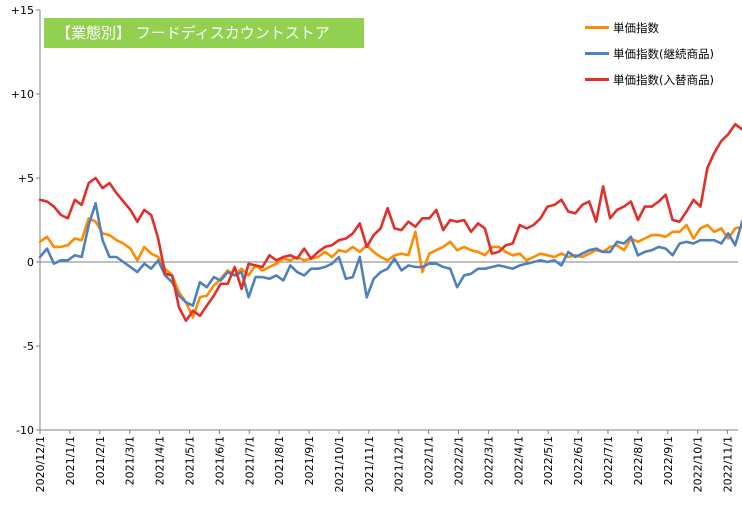 This screenshot has height=513, width=742. What do you see at coordinates (189, 460) in the screenshot?
I see `x-tick-label: 2021/5/1` at bounding box center [189, 460].